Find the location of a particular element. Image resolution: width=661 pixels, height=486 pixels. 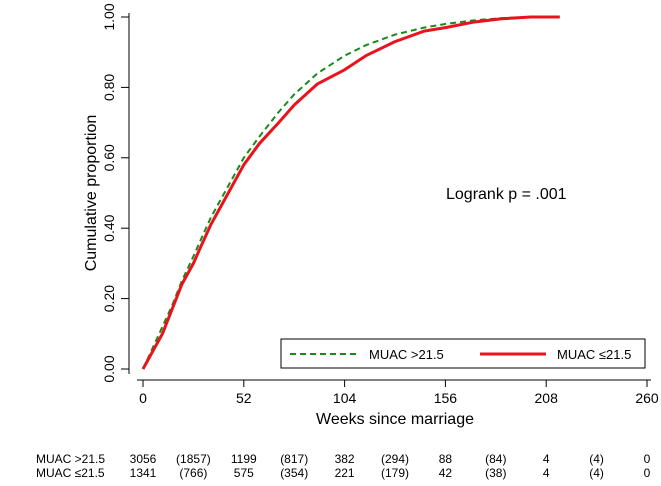

legend-label: MUAC ≤21.5 is located at coordinates (594, 354).